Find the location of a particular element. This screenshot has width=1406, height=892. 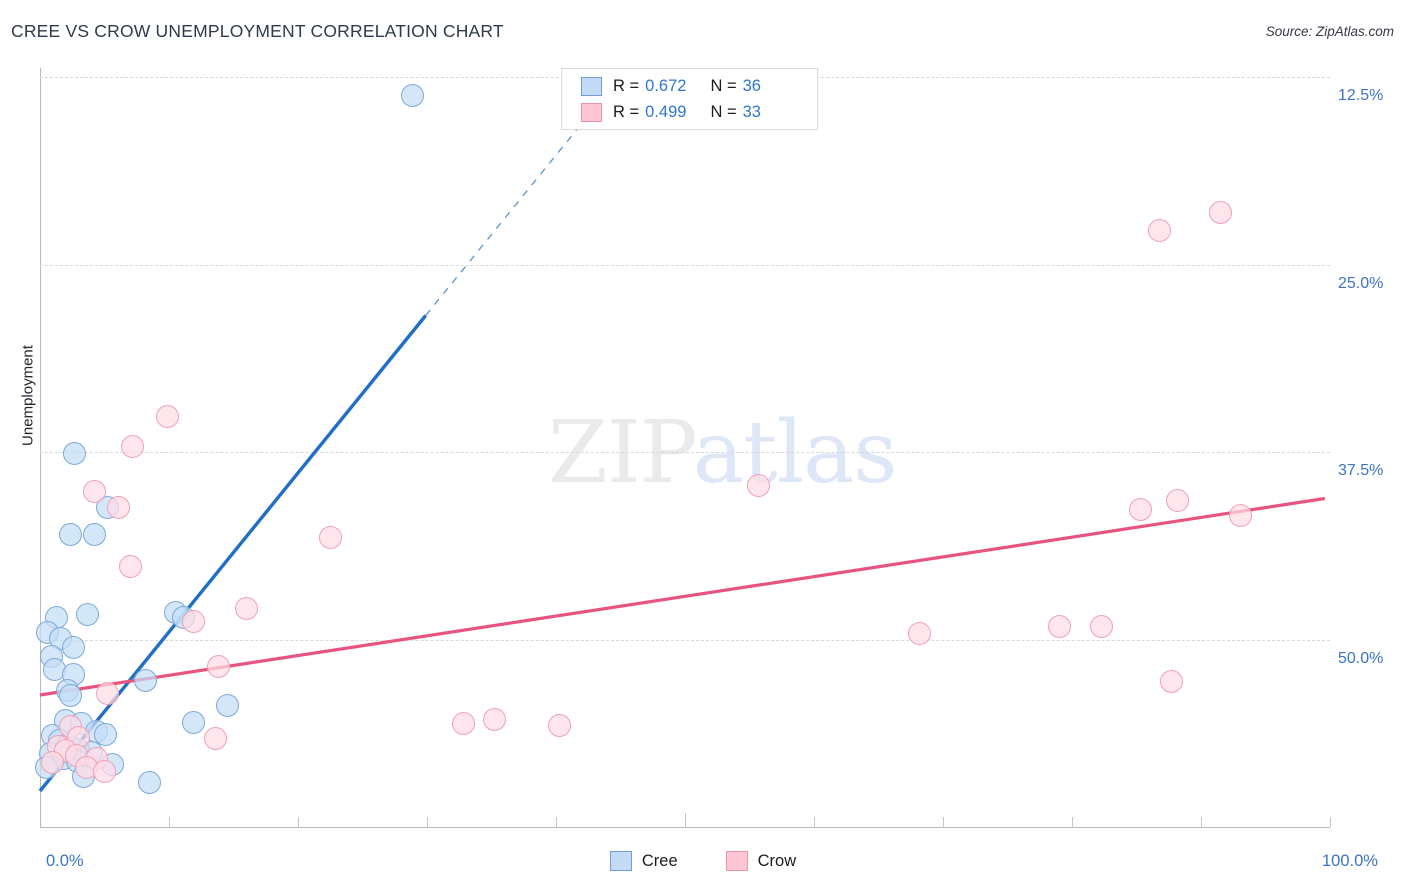

legend-swatch-crow-icon is located at coordinates (591, 112).